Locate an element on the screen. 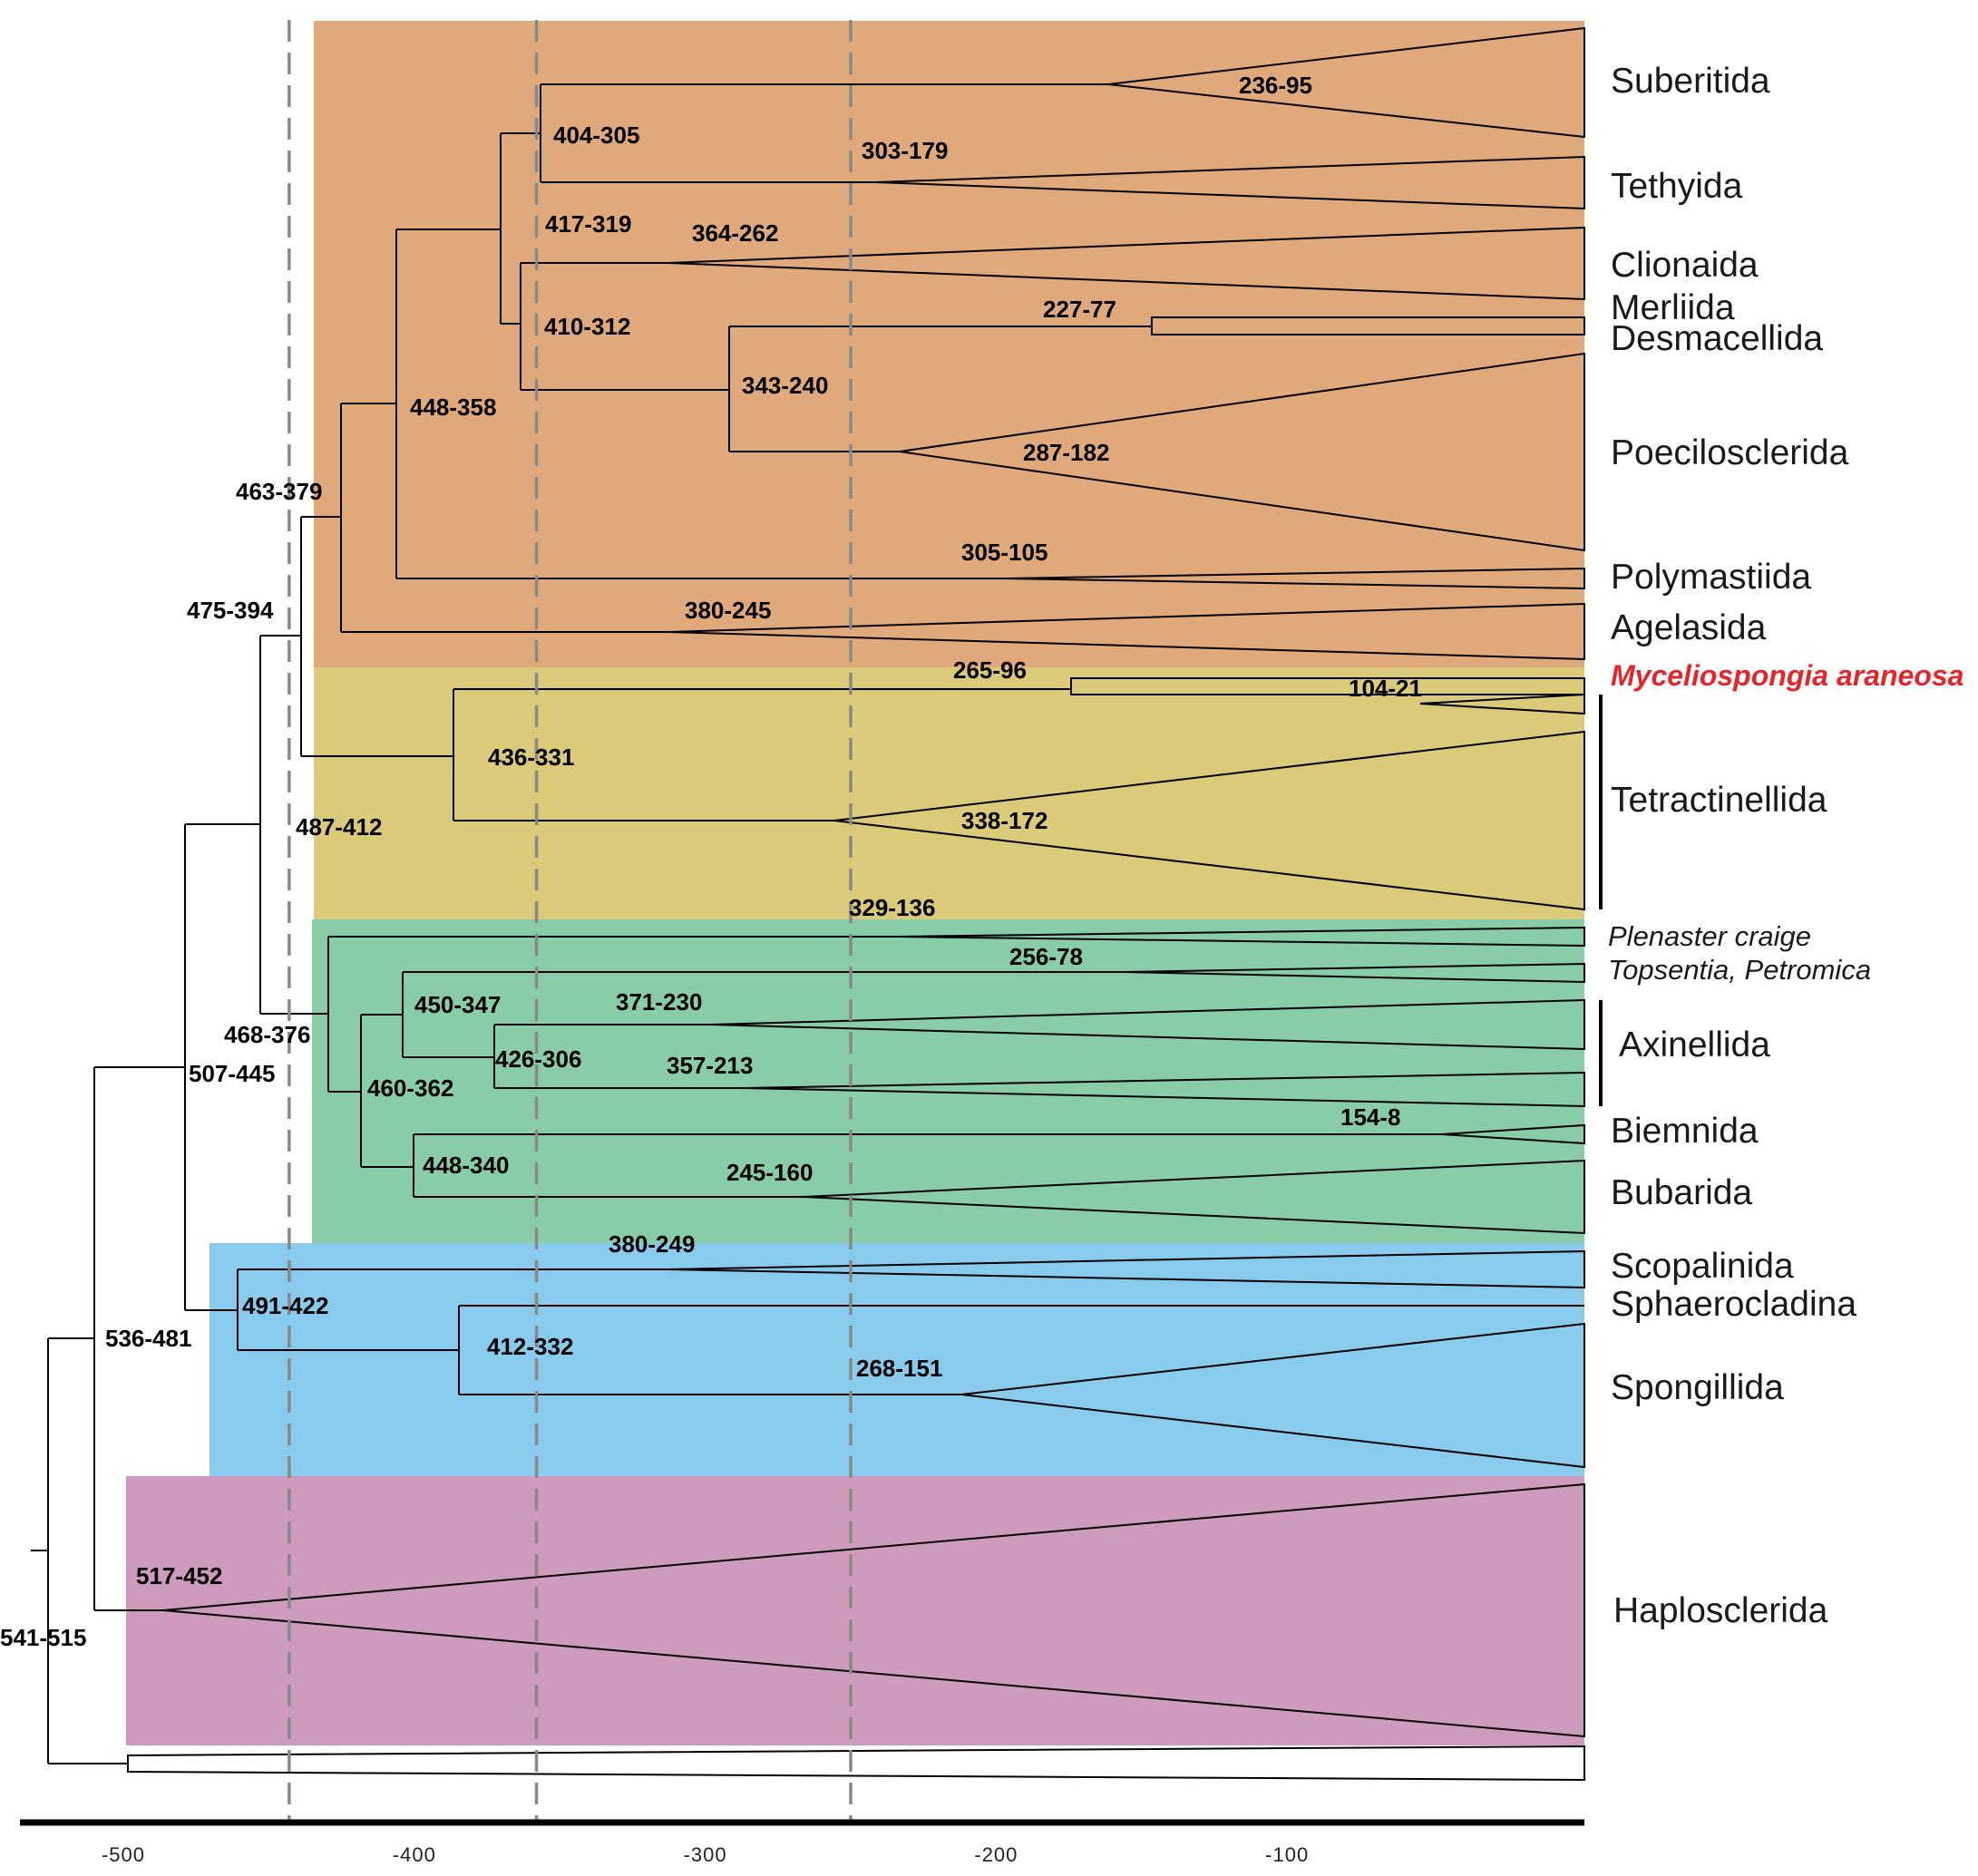  taxon-poecilosclerida: Poecilosclerida is located at coordinates (1730, 452).